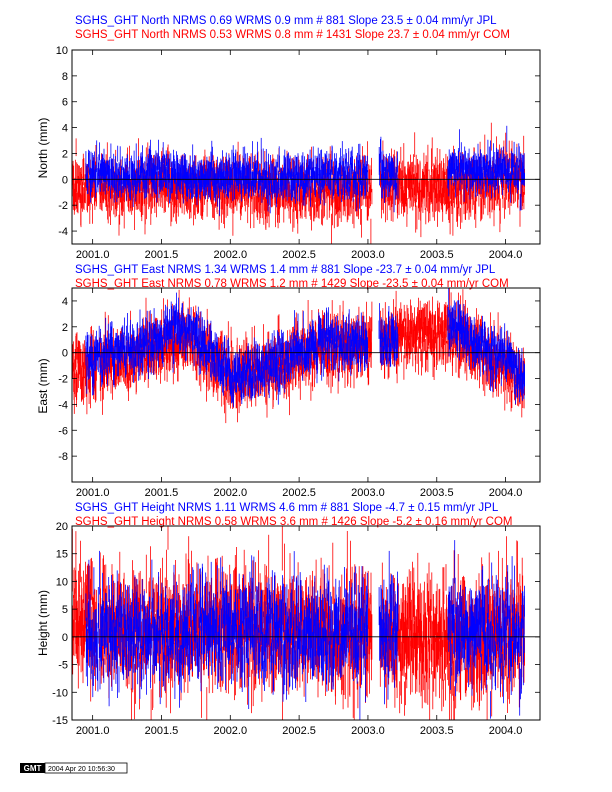  I want to click on east-plot-area, so click(298, 356).